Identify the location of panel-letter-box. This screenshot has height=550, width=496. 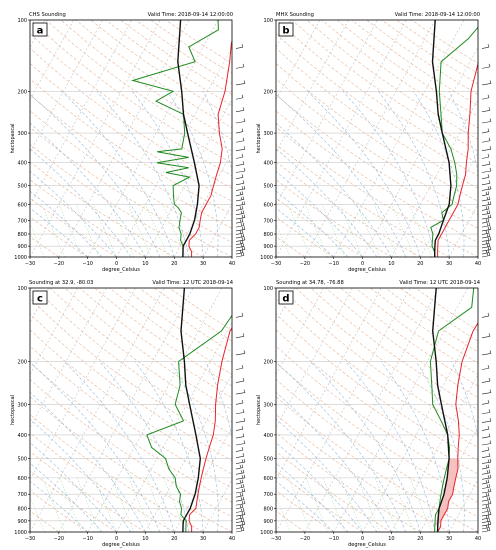
(286, 297).